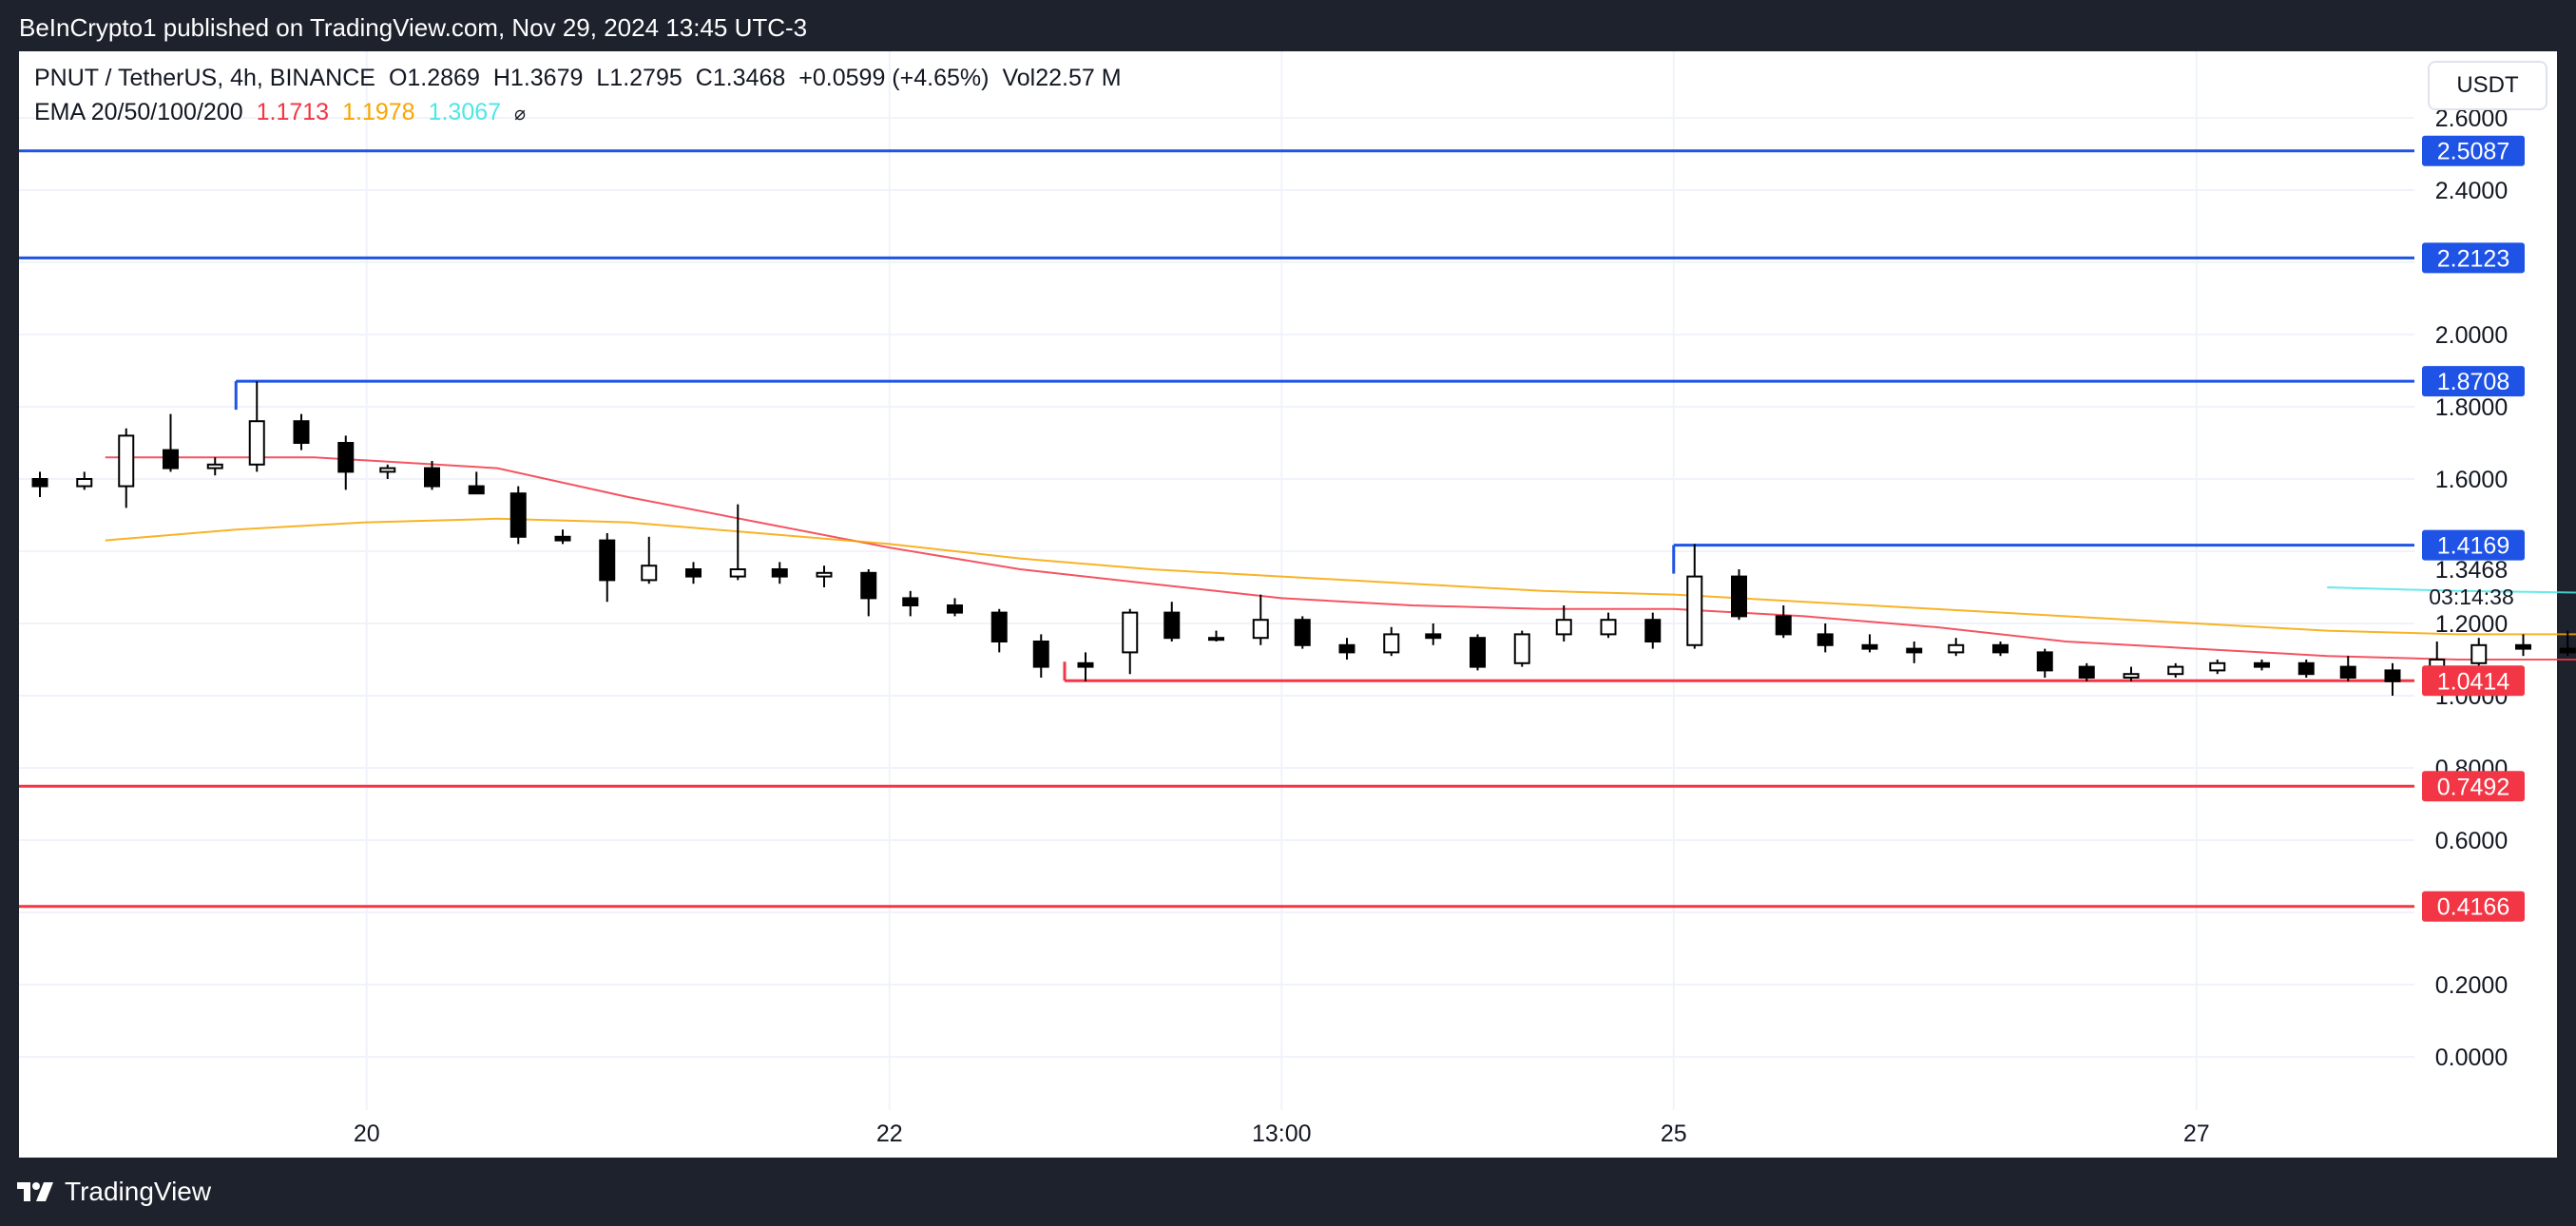 The height and width of the screenshot is (1226, 2576). What do you see at coordinates (2488, 85) in the screenshot?
I see `currency-button: USDT` at bounding box center [2488, 85].